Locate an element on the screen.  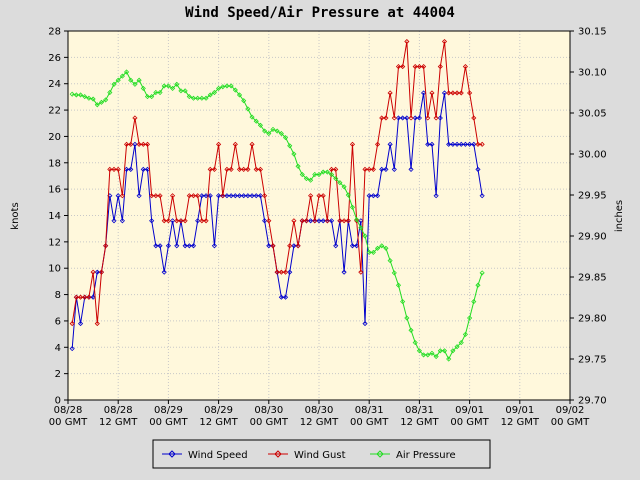
y2-axis-label: inches is located at coordinates (619, 216).